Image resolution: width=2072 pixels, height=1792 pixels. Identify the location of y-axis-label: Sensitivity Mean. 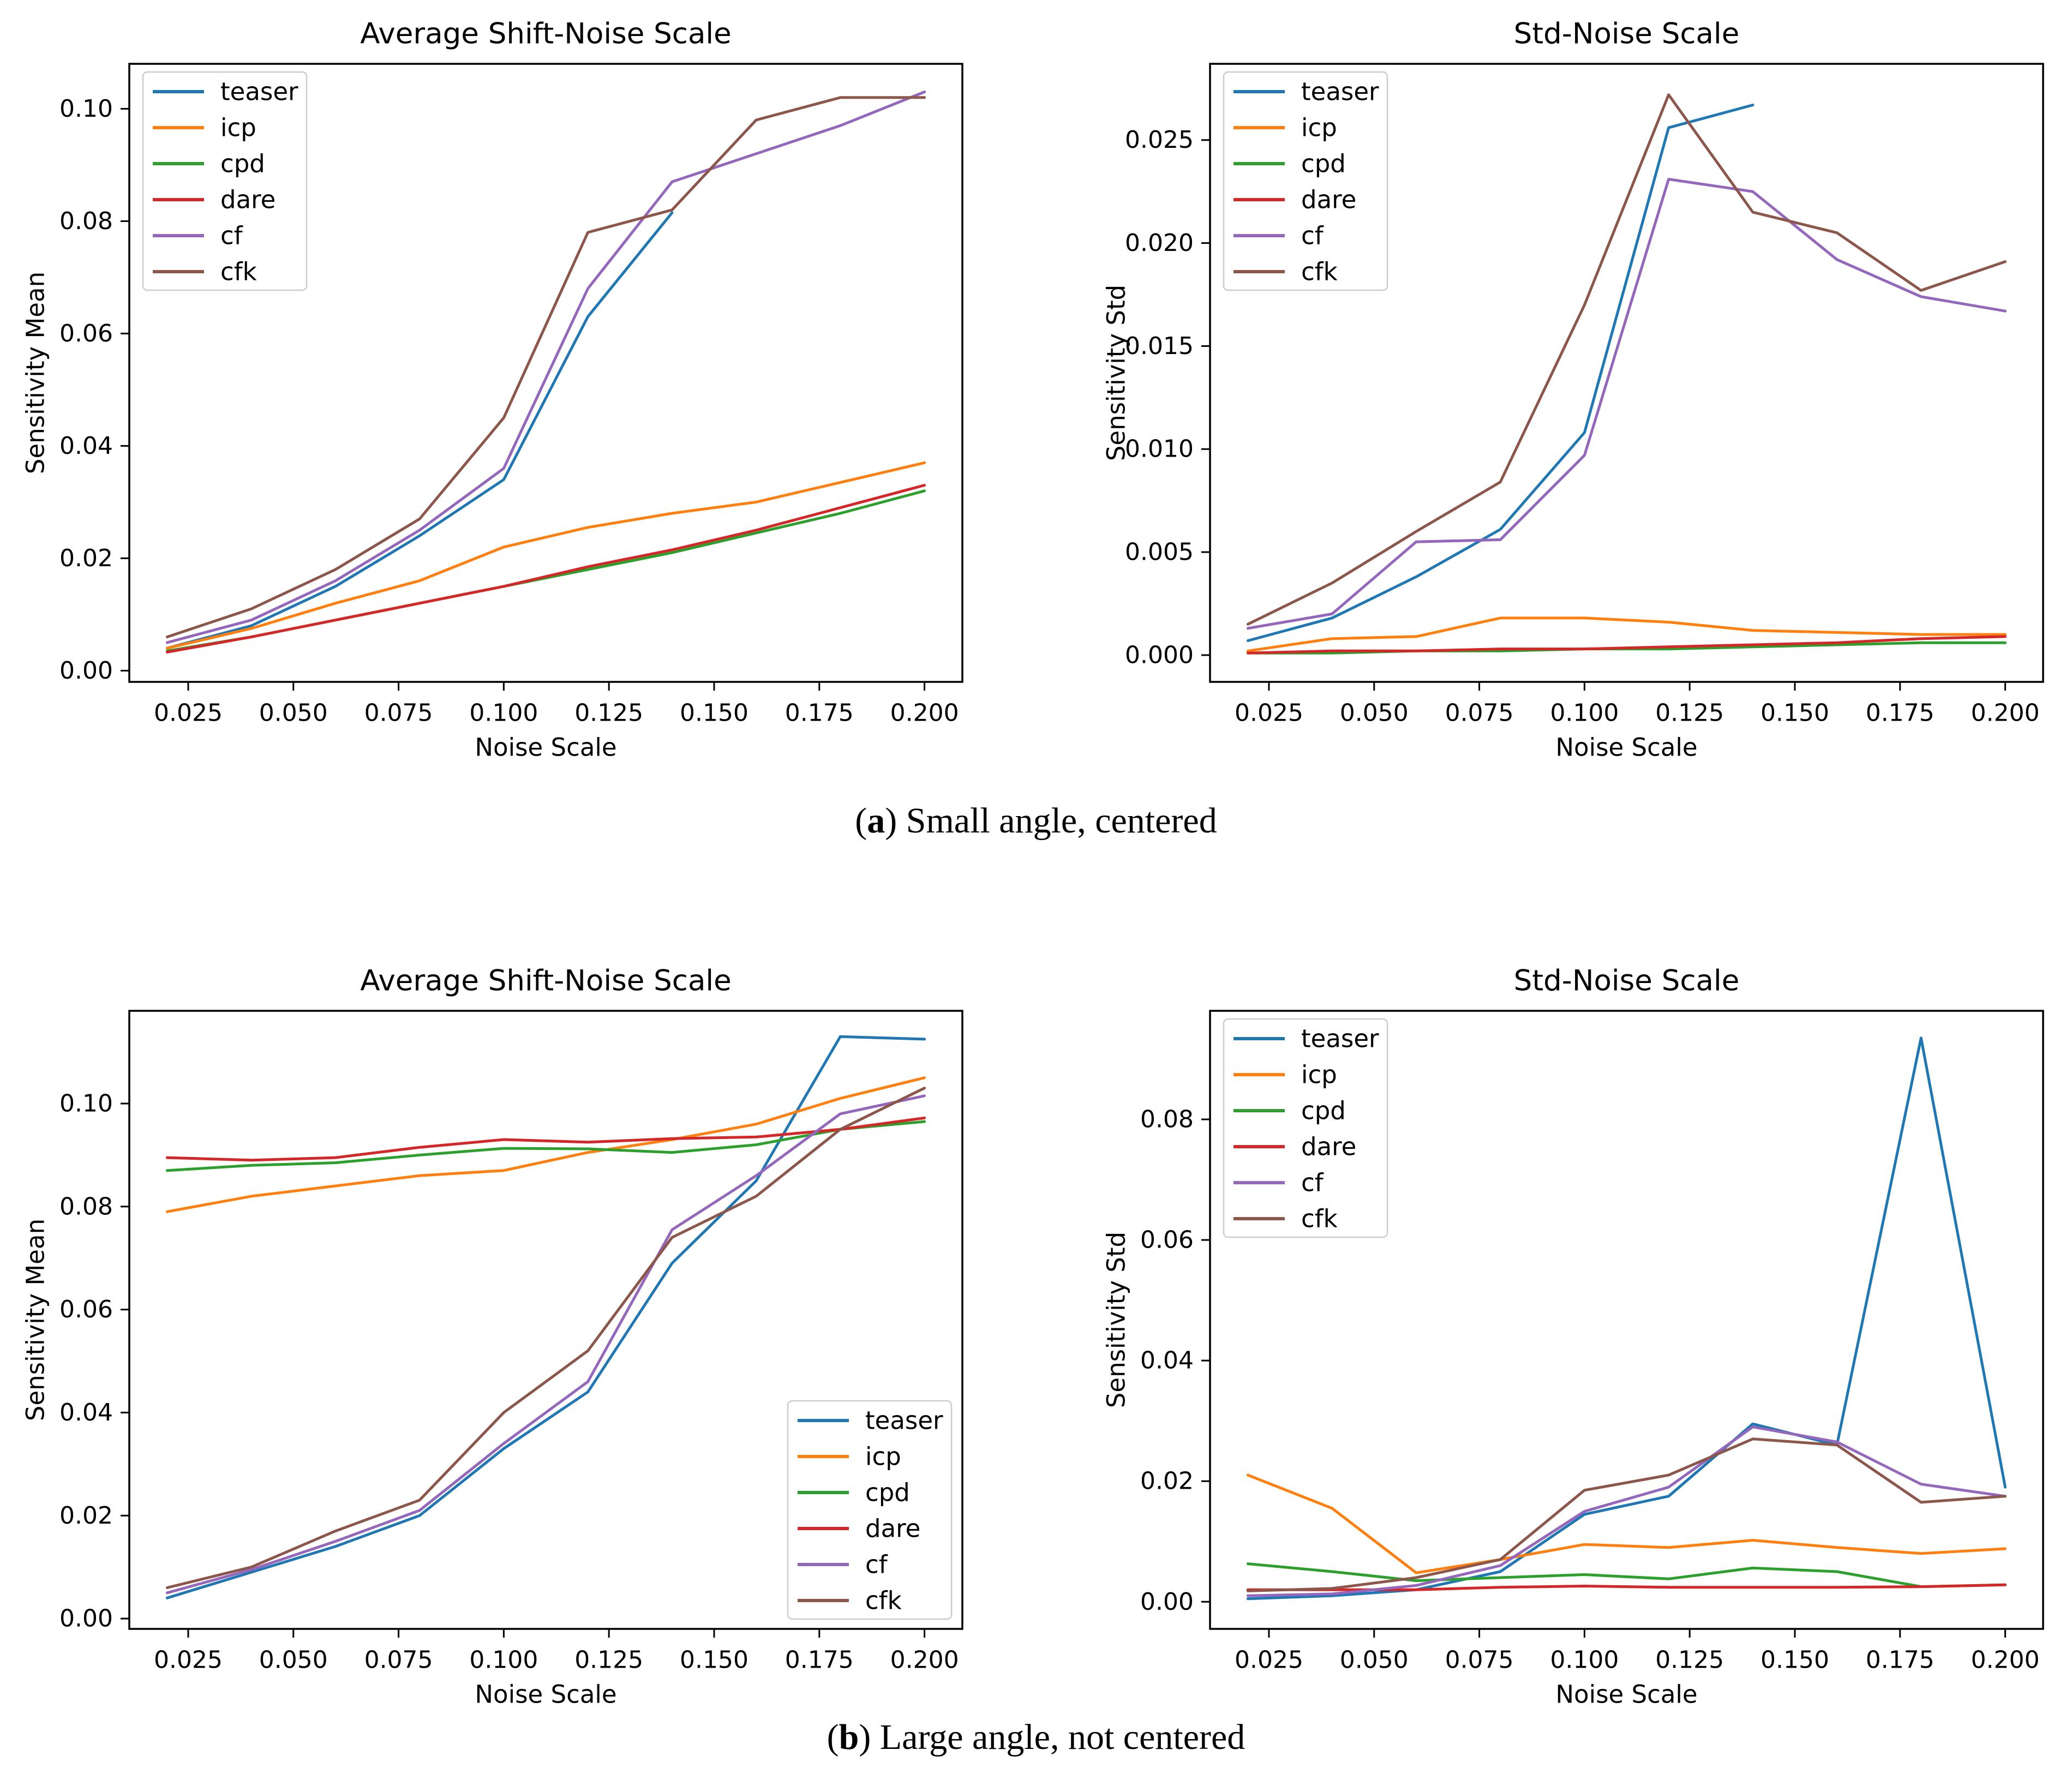
(35, 1320).